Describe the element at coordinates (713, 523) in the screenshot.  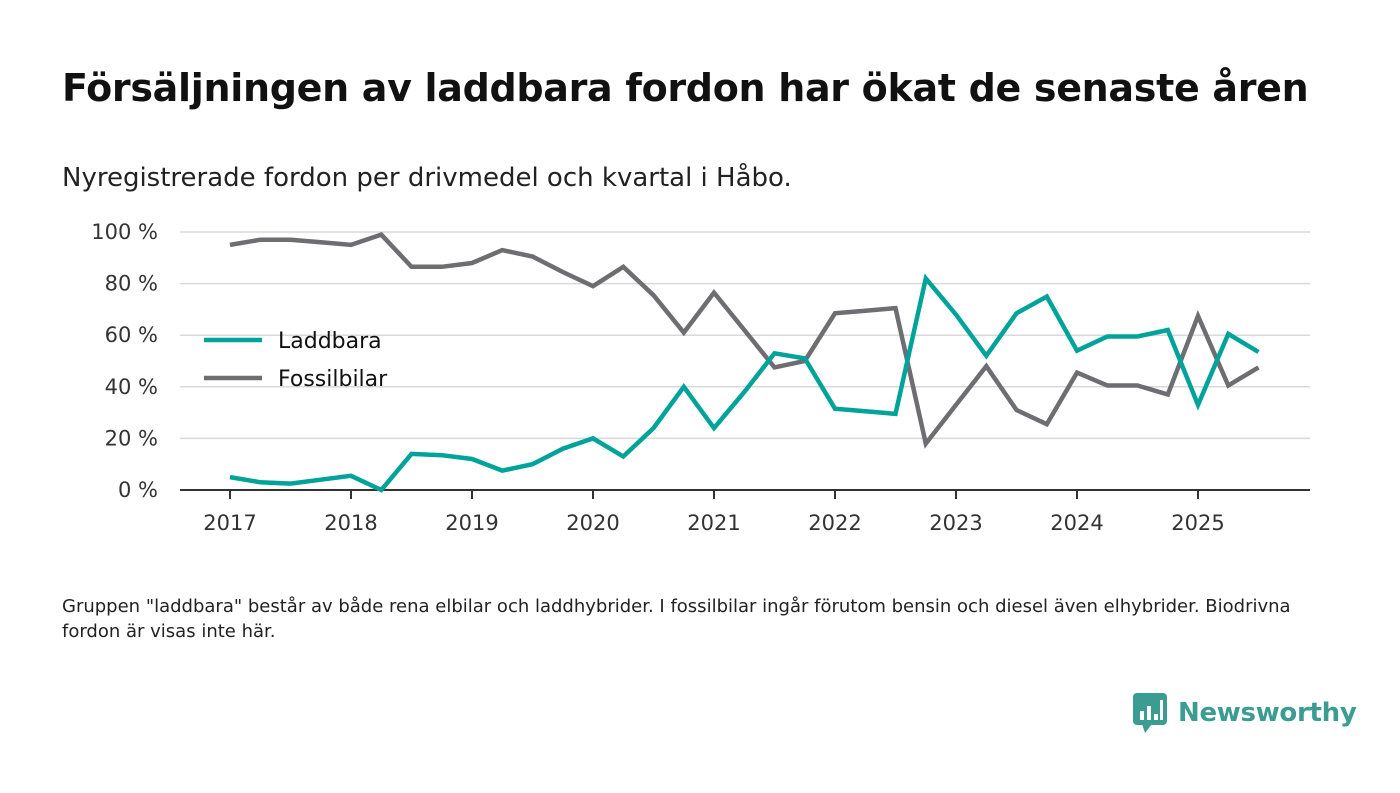
I see `x-tick-label: 2021` at that location.